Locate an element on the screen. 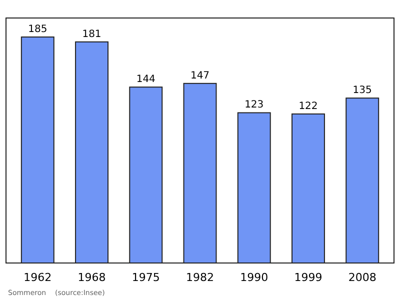 This screenshot has width=400, height=299. x-tick-label: 1999 is located at coordinates (308, 277).